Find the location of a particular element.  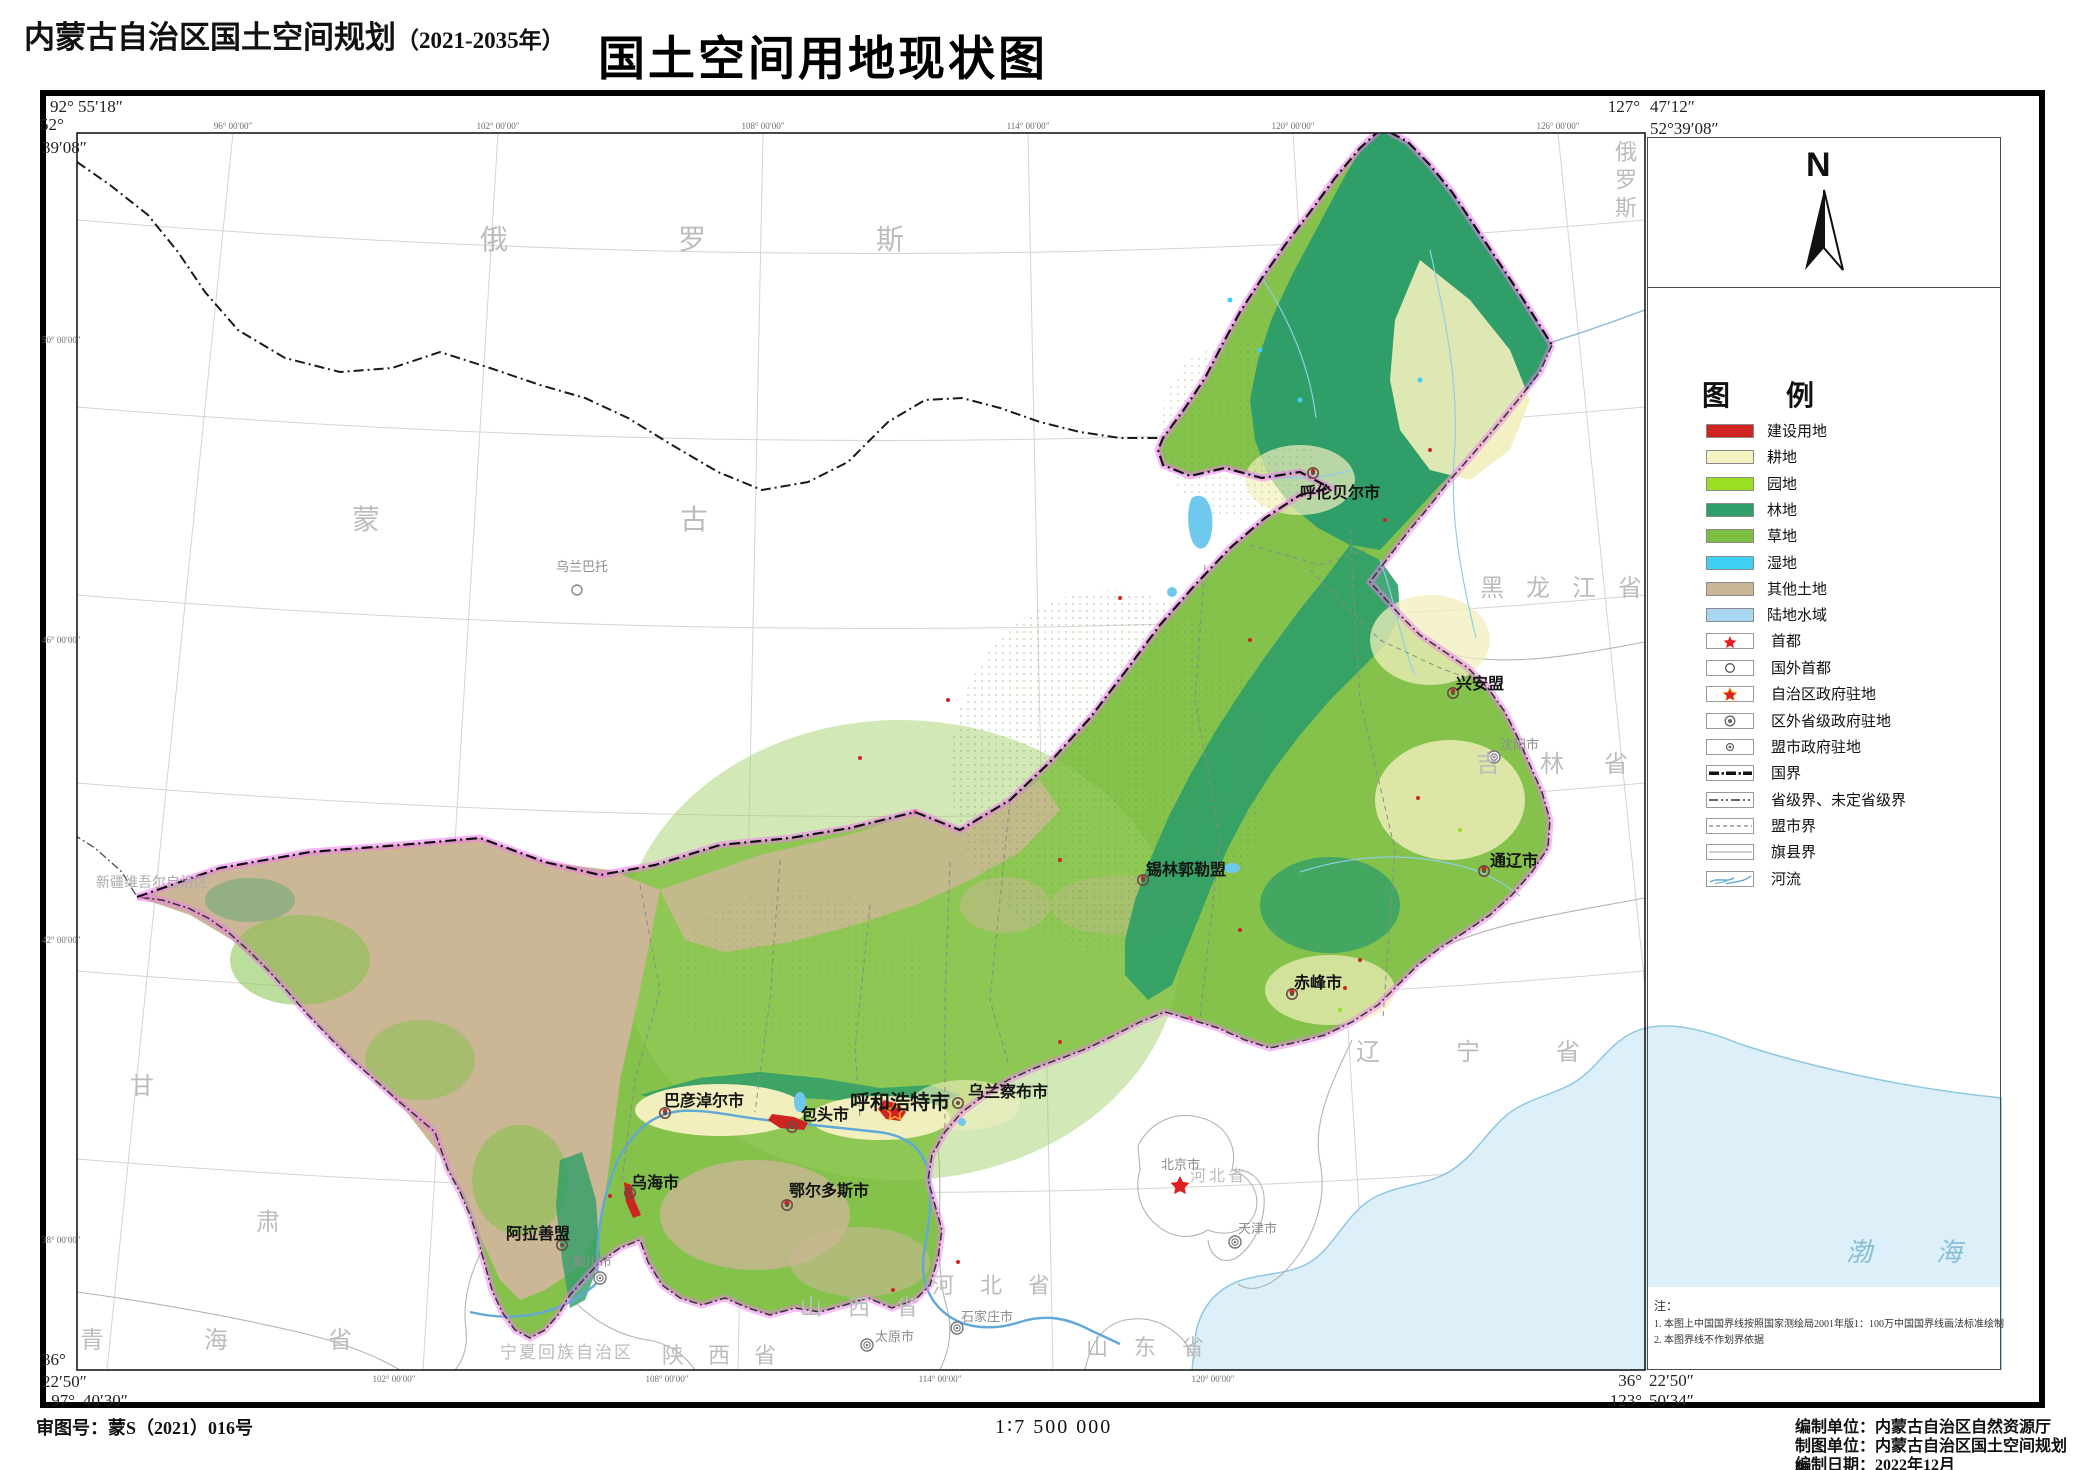

corner-tr-lat: 52°39′08″ is located at coordinates (1684, 128).